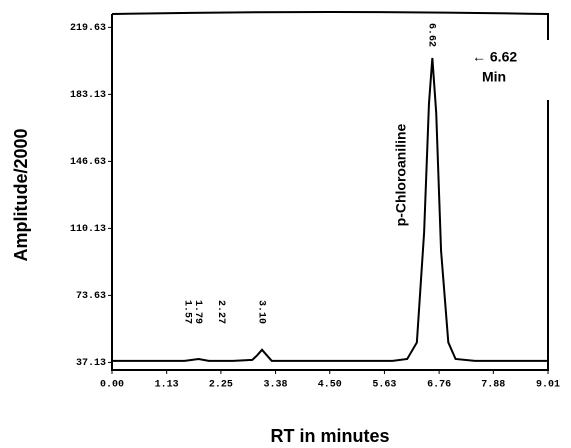 This screenshot has height=448, width=571. What do you see at coordinates (186, 312) in the screenshot?
I see `peak-label: 1.57` at bounding box center [186, 312].